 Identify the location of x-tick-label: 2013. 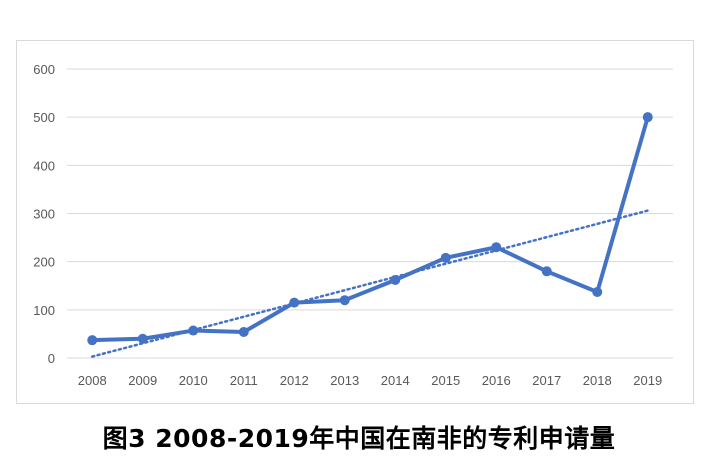
(344, 380).